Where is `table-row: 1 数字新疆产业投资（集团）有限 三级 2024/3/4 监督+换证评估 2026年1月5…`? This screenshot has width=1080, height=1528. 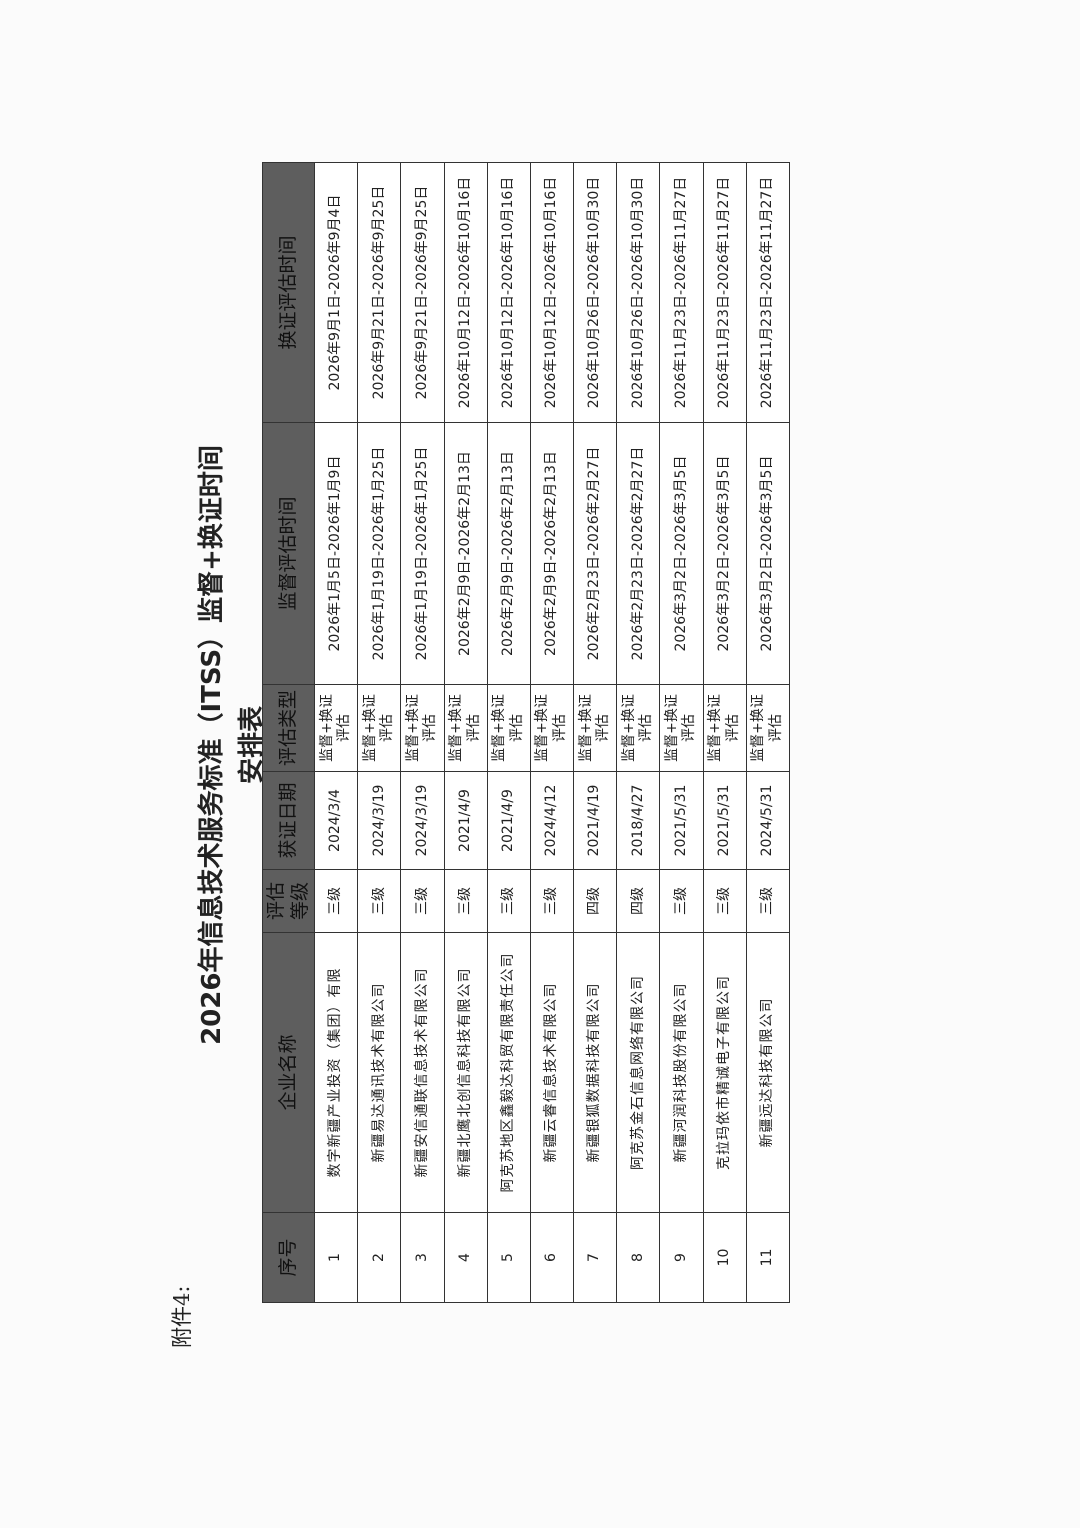 table-row: 1 数字新疆产业投资（集团）有限 三级 2024/3/4 监督+换证评估 2026年1月5… is located at coordinates (336, 732).